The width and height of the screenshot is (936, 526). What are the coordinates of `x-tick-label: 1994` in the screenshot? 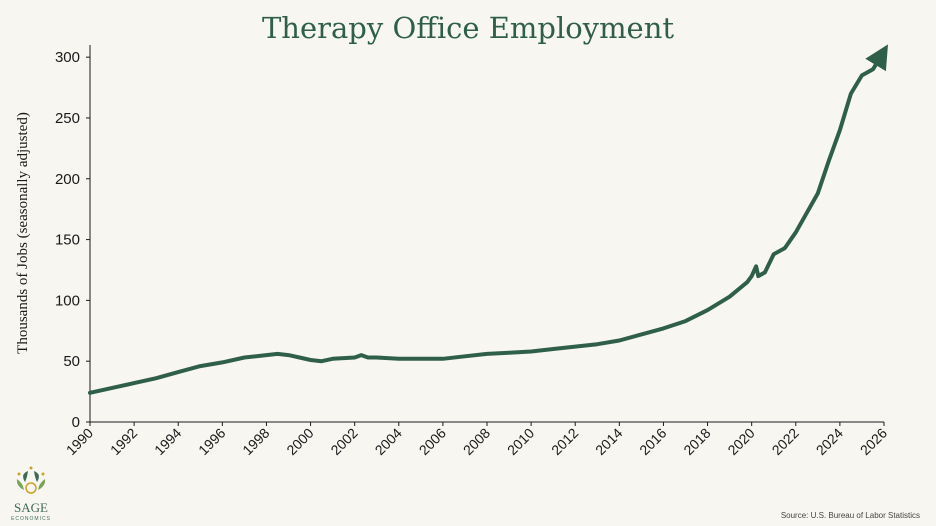 It's located at (167, 441).